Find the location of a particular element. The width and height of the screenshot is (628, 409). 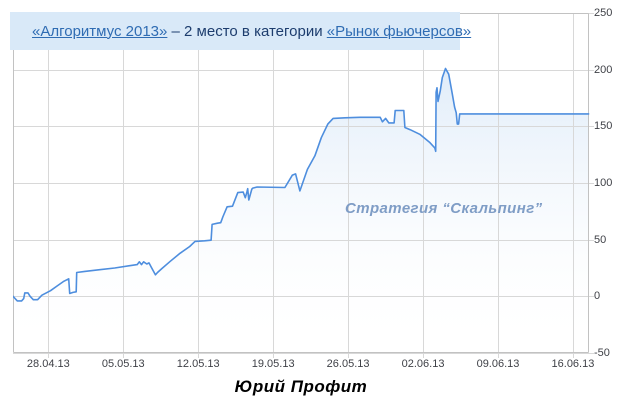

link-algoritmus-2013: «Алгоритмус 2013» is located at coordinates (100, 31).